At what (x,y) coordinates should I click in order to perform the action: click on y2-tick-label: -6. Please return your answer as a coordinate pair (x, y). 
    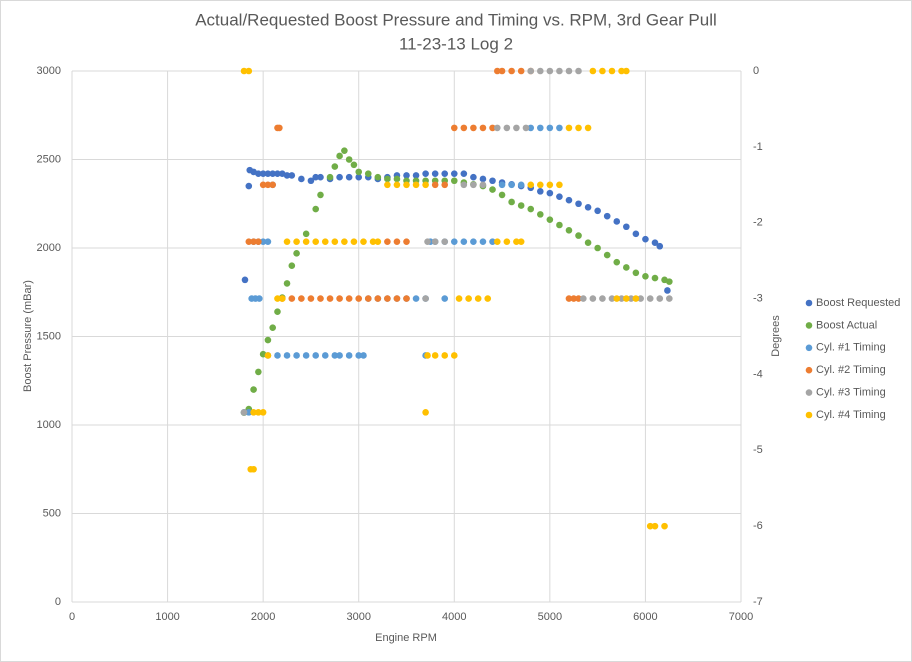
    Looking at the image, I should click on (758, 526).